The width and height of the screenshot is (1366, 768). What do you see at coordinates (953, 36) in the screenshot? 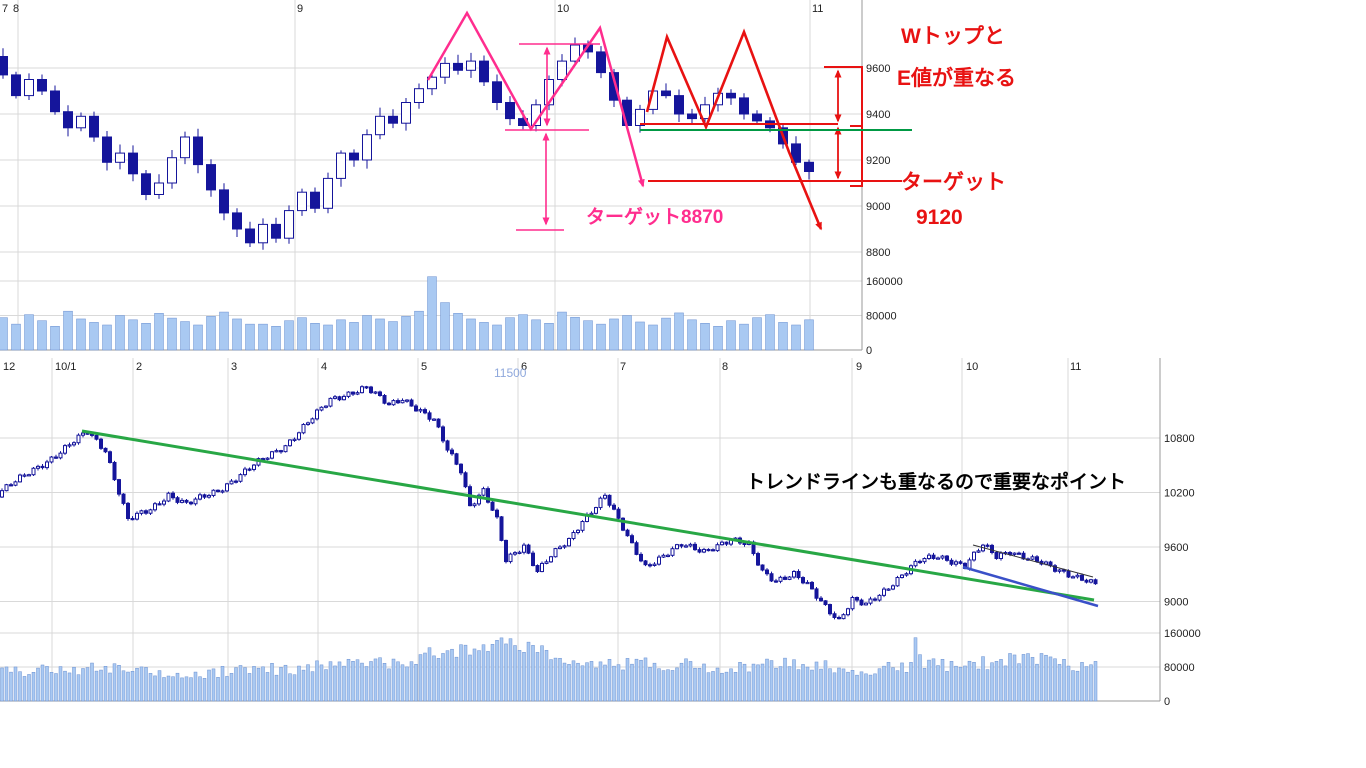
I see `red-note-line1: Wトップと` at bounding box center [953, 36].